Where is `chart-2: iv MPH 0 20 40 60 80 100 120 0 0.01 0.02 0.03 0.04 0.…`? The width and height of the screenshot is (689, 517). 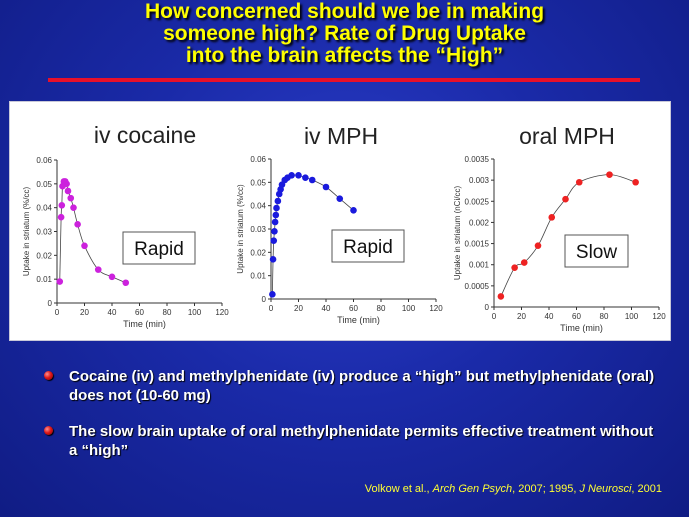 chart-2: iv MPH 0 20 40 60 80 100 120 0 0.01 0.02 0.03 0.04 0.… is located at coordinates (339, 224).